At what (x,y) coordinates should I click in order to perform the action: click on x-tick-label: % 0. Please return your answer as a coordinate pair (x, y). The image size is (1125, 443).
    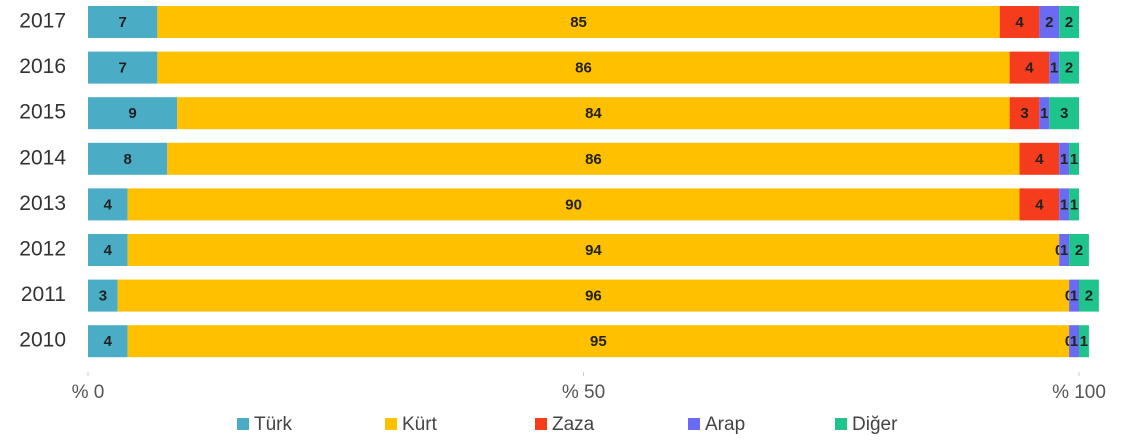
    Looking at the image, I should click on (88, 392).